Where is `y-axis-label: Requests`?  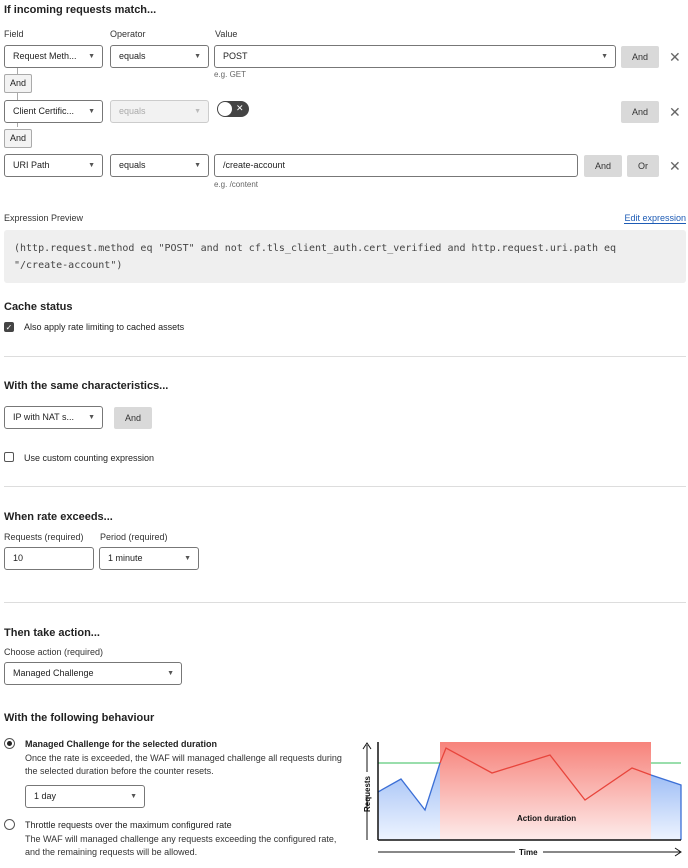 y-axis-label: Requests is located at coordinates (367, 793).